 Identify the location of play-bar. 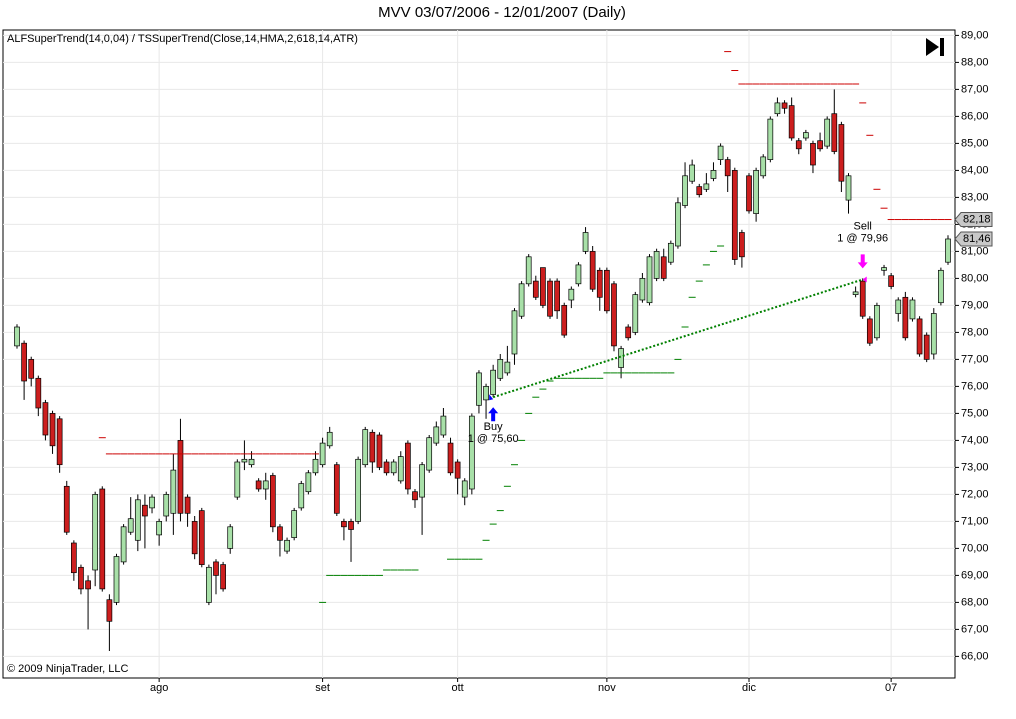
(942, 47).